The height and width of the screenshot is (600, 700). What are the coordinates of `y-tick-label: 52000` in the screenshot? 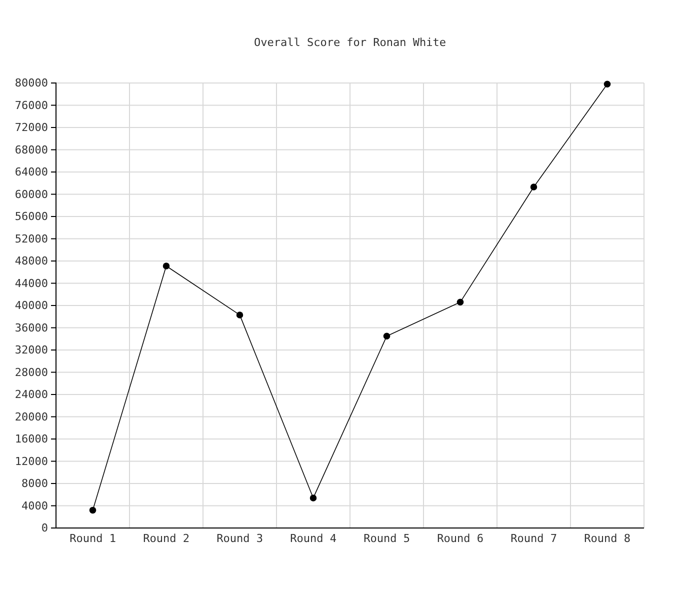 It's located at (31, 239).